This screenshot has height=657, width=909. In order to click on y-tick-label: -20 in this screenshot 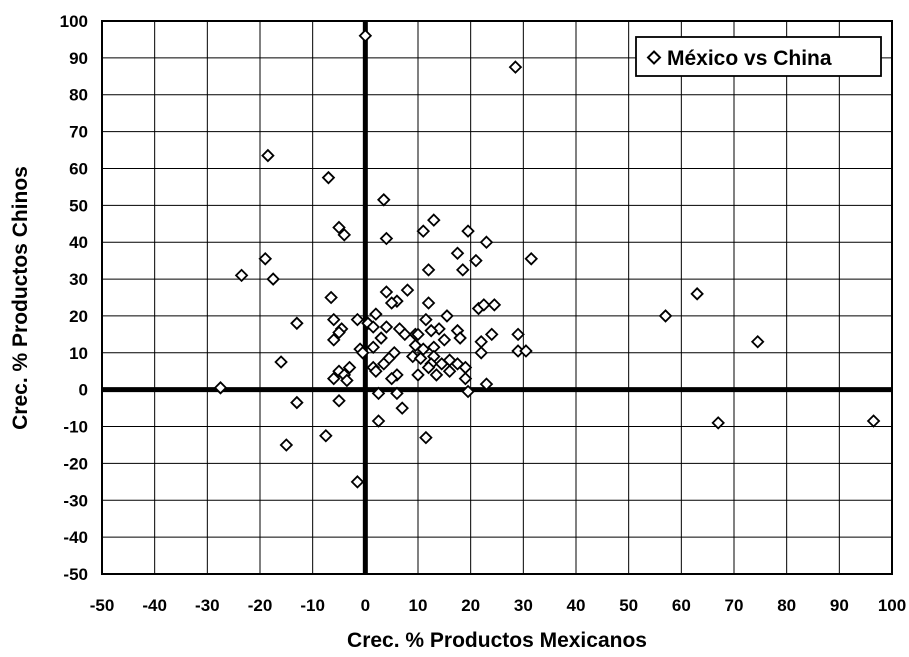, I will do `click(75, 463)`.